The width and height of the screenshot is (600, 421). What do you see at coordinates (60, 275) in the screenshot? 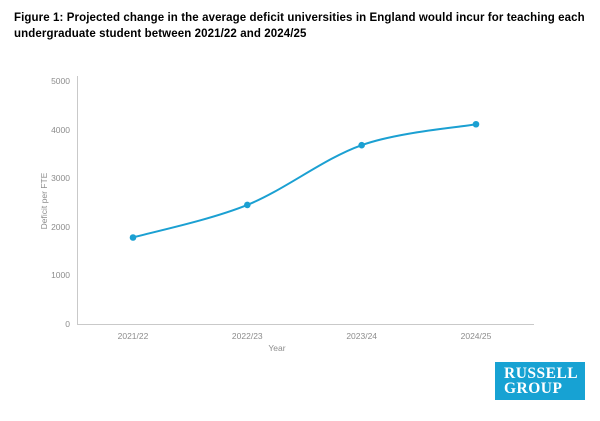
I see `y-tick-1000: 1000` at bounding box center [60, 275].